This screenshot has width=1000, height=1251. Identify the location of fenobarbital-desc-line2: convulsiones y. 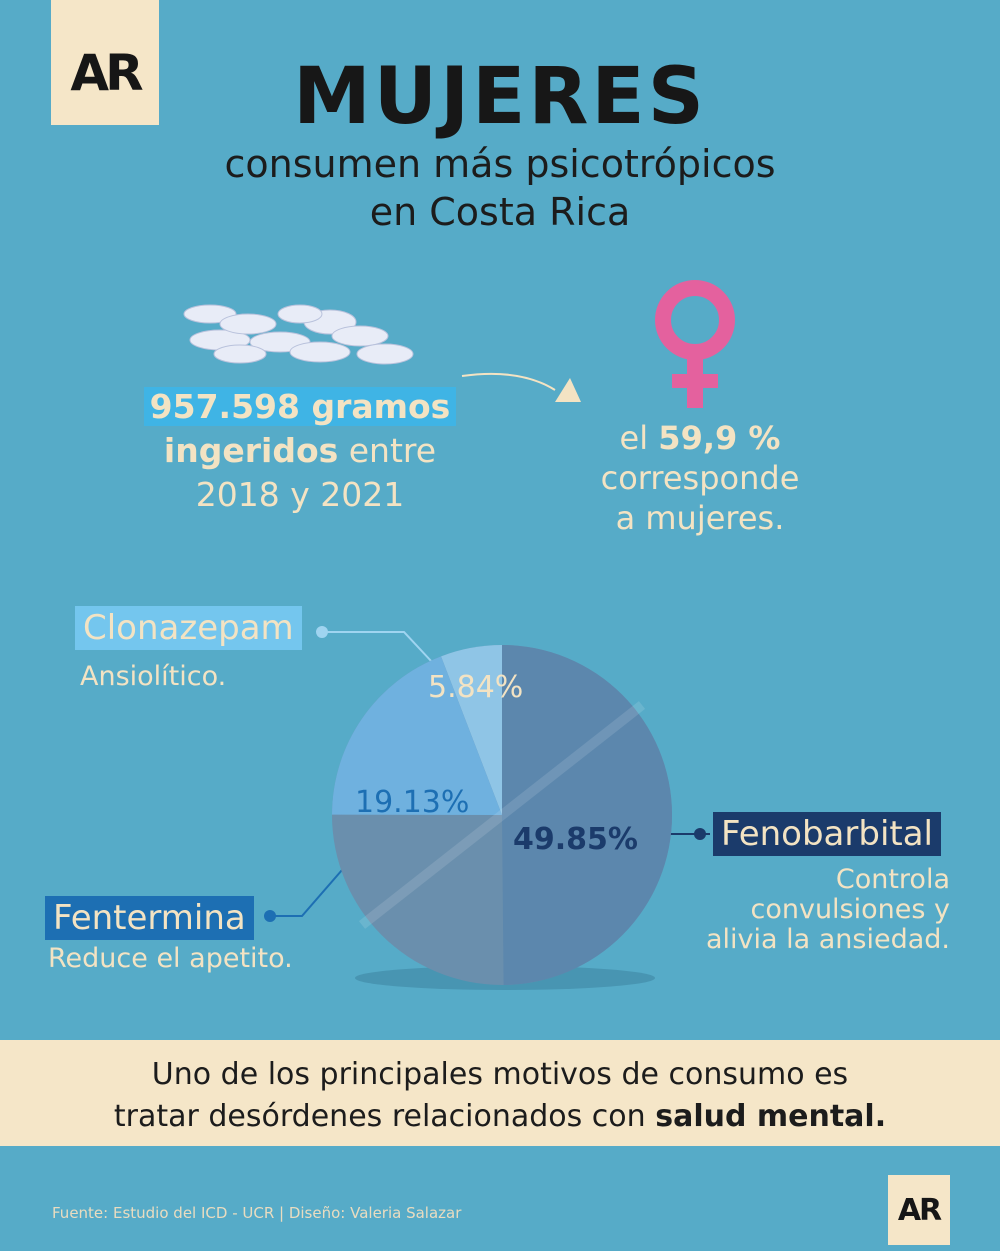
(850, 909).